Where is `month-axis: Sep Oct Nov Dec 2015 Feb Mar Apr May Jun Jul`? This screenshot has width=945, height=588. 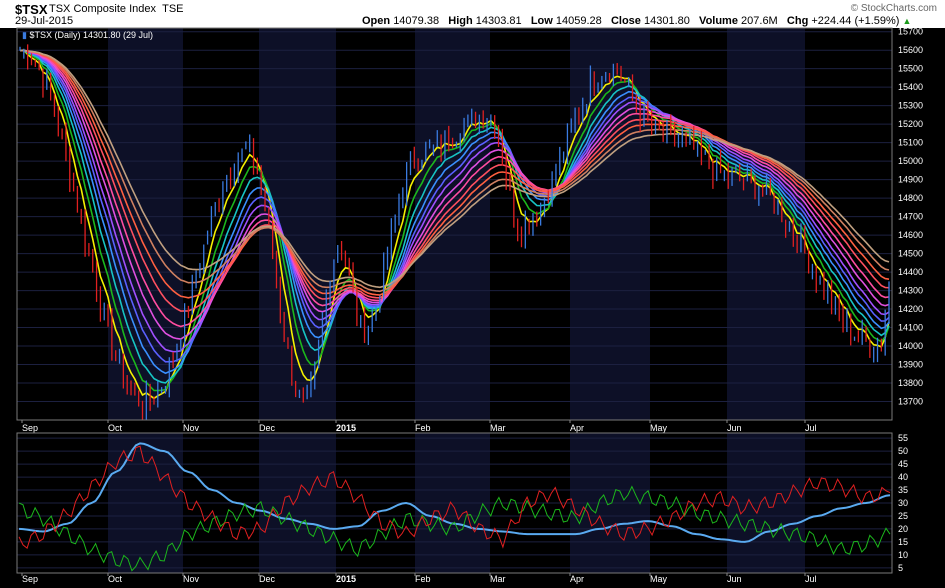 month-axis: Sep Oct Nov Dec 2015 Feb Mar Apr May Jun Jul is located at coordinates (419, 426).